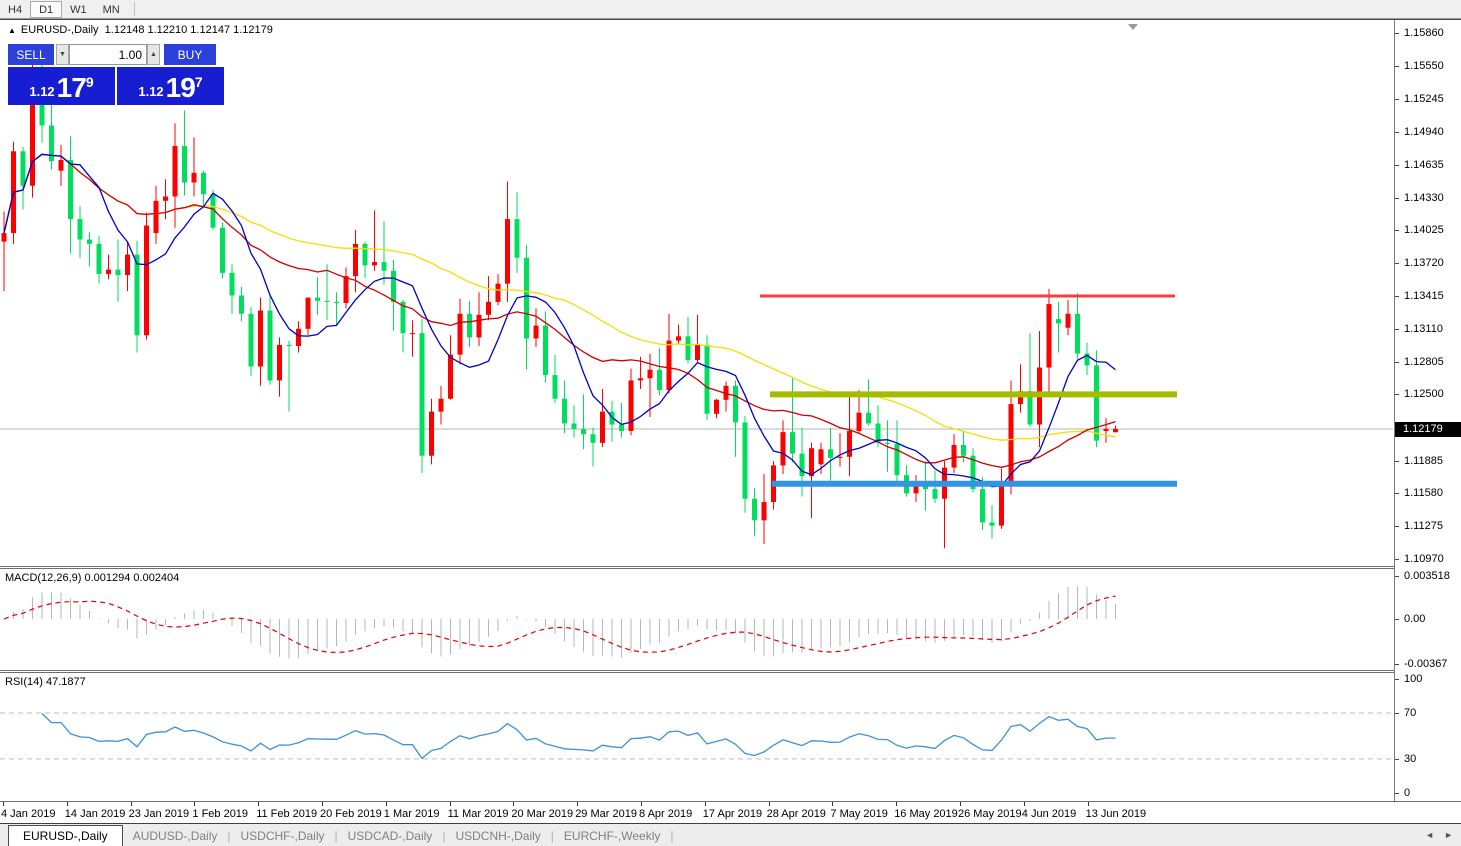 The width and height of the screenshot is (1461, 846). Describe the element at coordinates (559, 624) in the screenshot. I see `macd-signal-line` at that location.